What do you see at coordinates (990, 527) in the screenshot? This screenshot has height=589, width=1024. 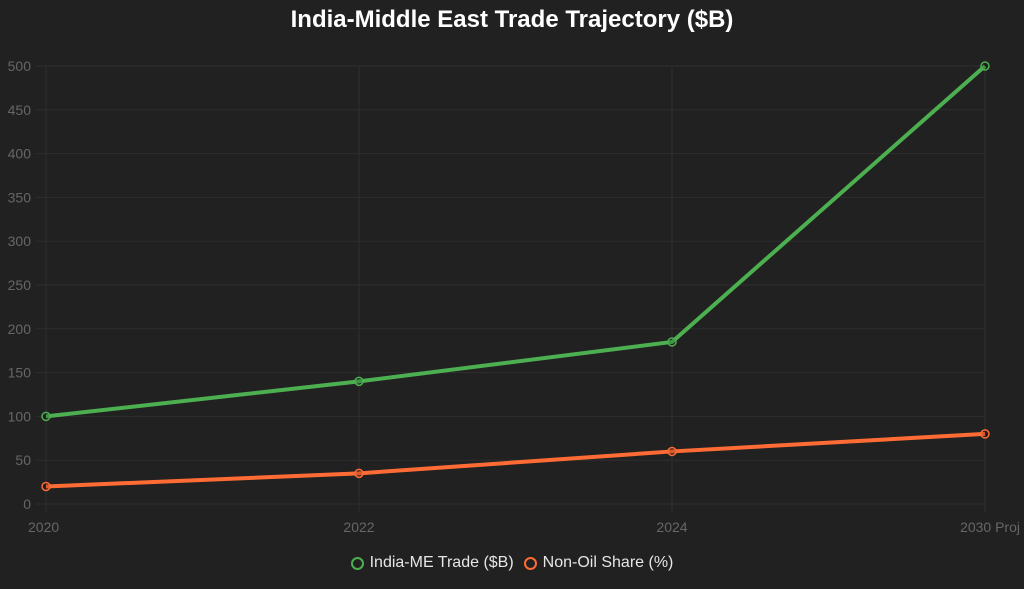 I see `x-tick-label: 2030 Proj` at bounding box center [990, 527].